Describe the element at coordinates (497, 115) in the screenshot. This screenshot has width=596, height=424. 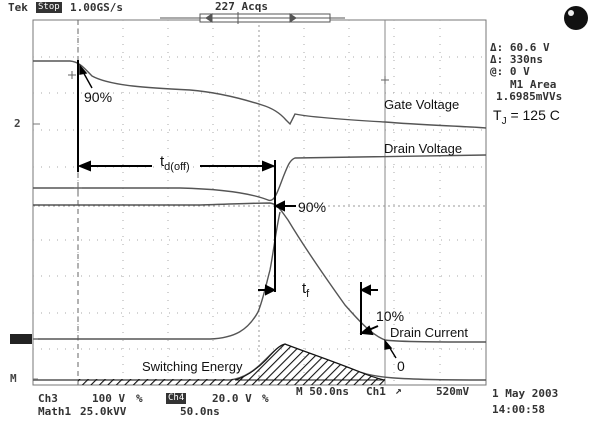
I see `tj-symbol: T` at that location.